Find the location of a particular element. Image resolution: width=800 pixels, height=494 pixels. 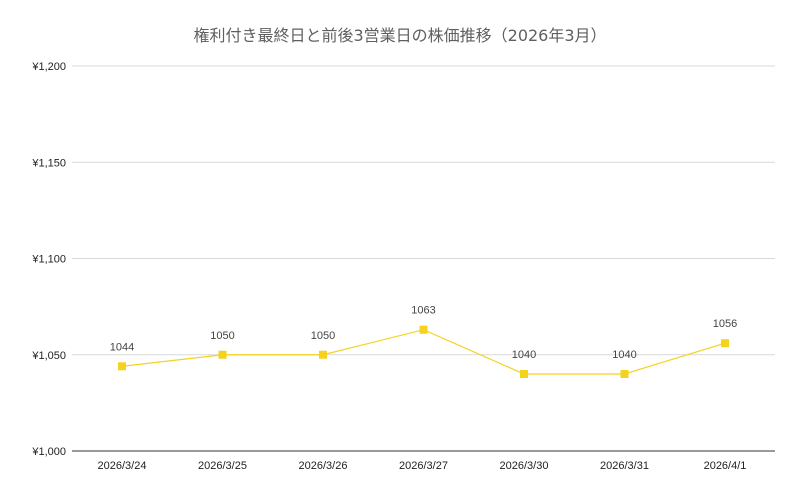

x-tick-label: 2026/3/30 is located at coordinates (524, 466).